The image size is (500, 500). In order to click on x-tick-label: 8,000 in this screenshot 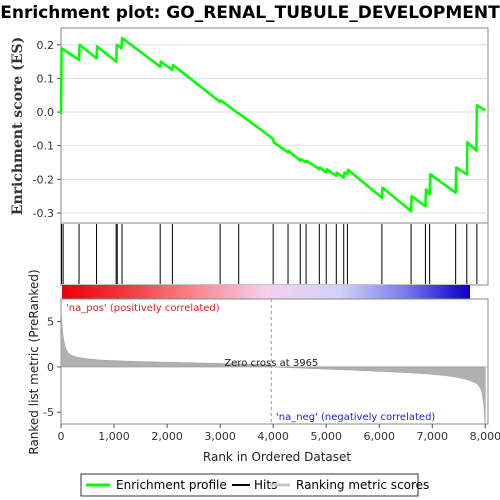, I will do `click(485, 436)`.